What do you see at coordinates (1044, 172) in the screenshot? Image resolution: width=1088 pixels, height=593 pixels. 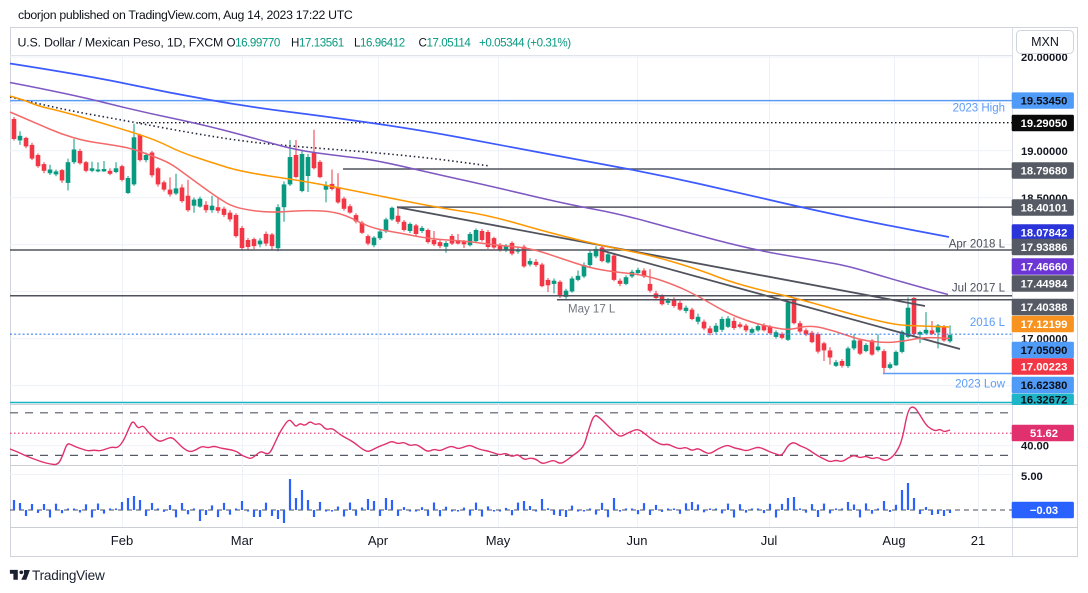 I see `svg-text: 18.79680` at bounding box center [1044, 172].